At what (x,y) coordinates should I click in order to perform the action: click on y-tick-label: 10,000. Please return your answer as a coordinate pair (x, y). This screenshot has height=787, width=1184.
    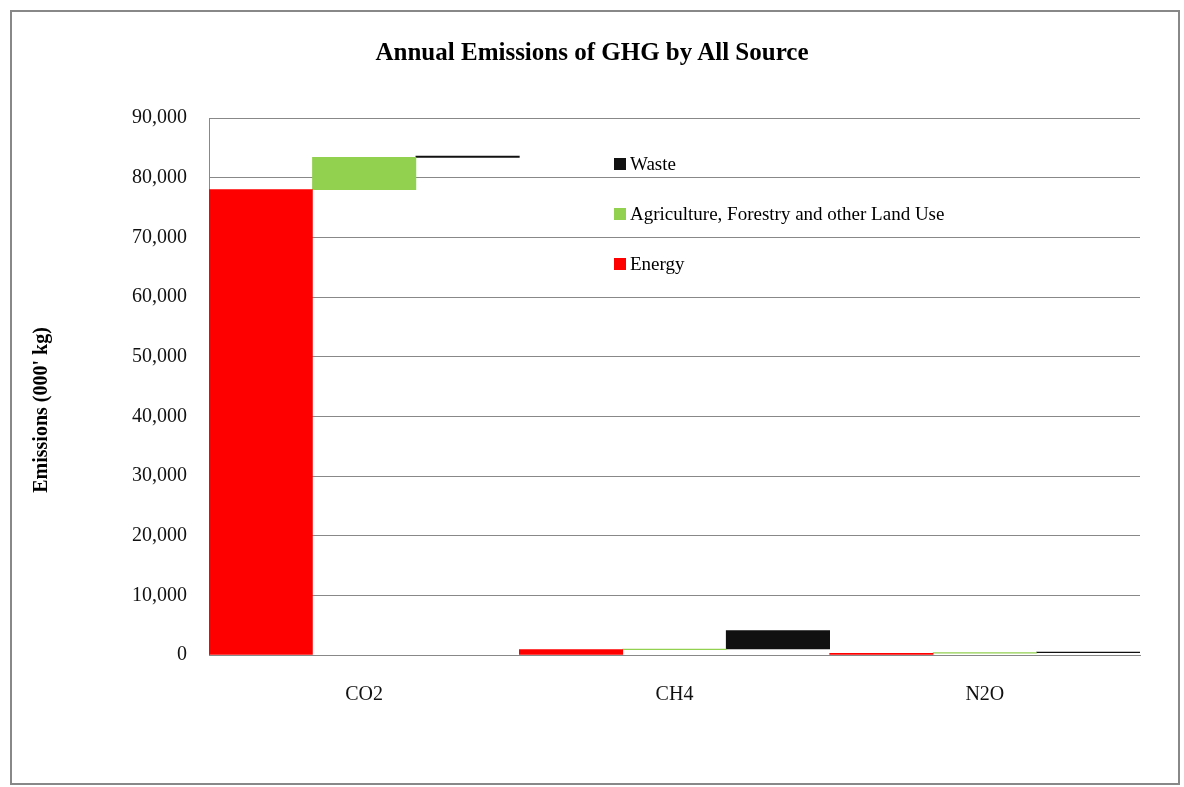
    Looking at the image, I should click on (159, 593).